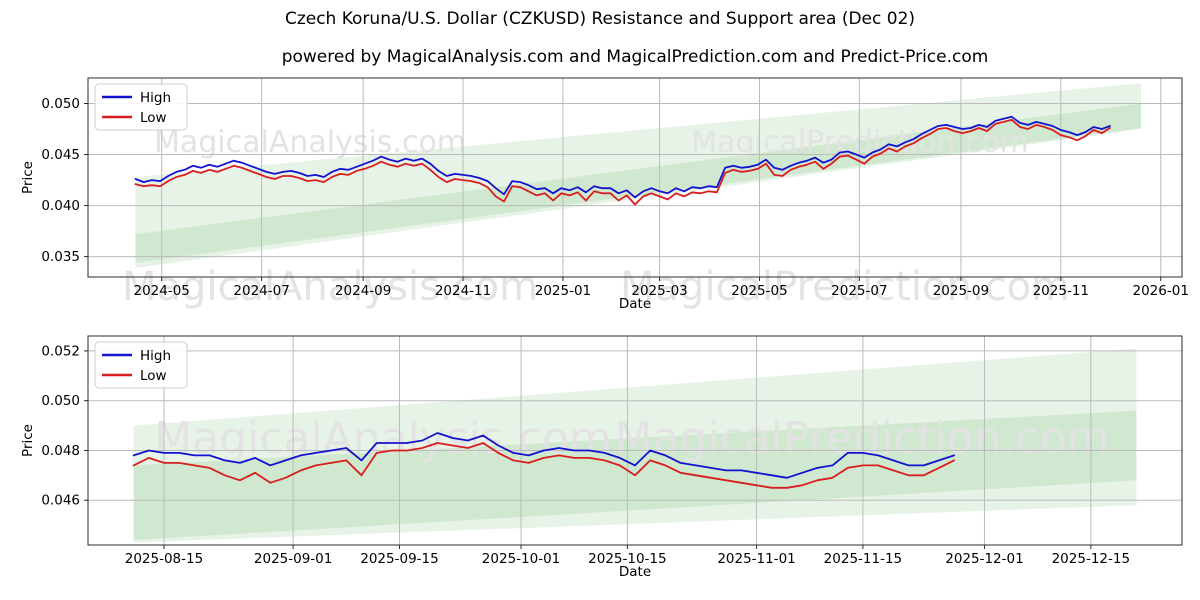 Image resolution: width=1200 pixels, height=600 pixels. What do you see at coordinates (961, 291) in the screenshot?
I see `x-tick-label: 2025-09` at bounding box center [961, 291].